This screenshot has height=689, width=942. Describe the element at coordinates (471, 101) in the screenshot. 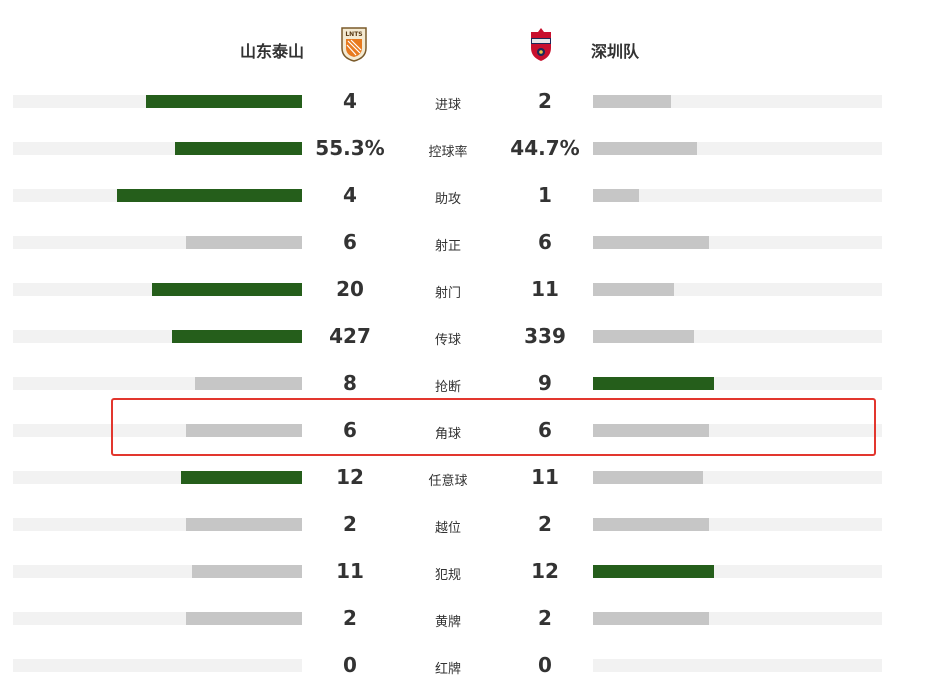

I see `stat-row: 4 进球 2` at that location.